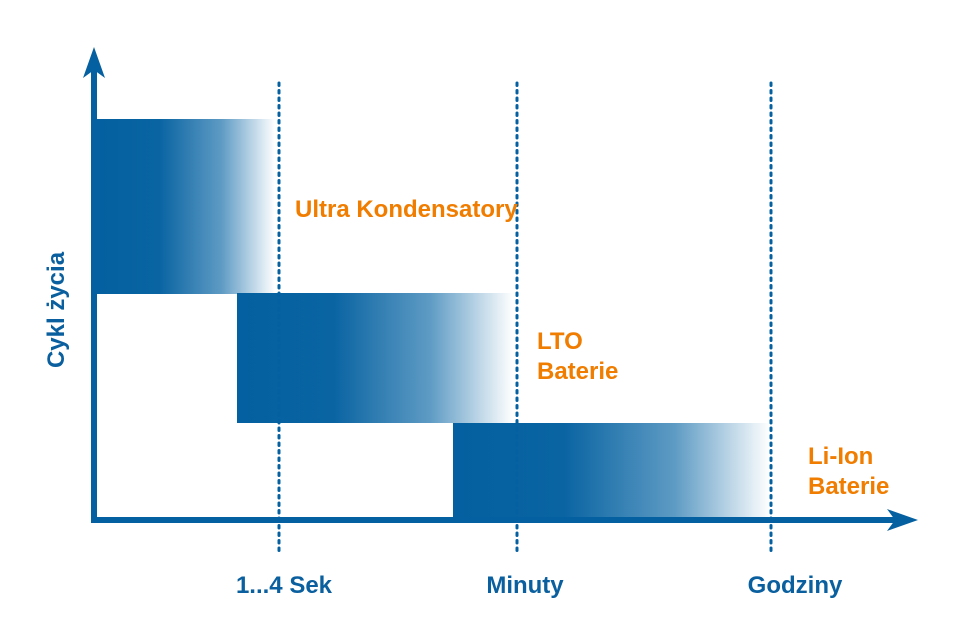  What do you see at coordinates (560, 341) in the screenshot?
I see `label-lto: LTO` at bounding box center [560, 341].